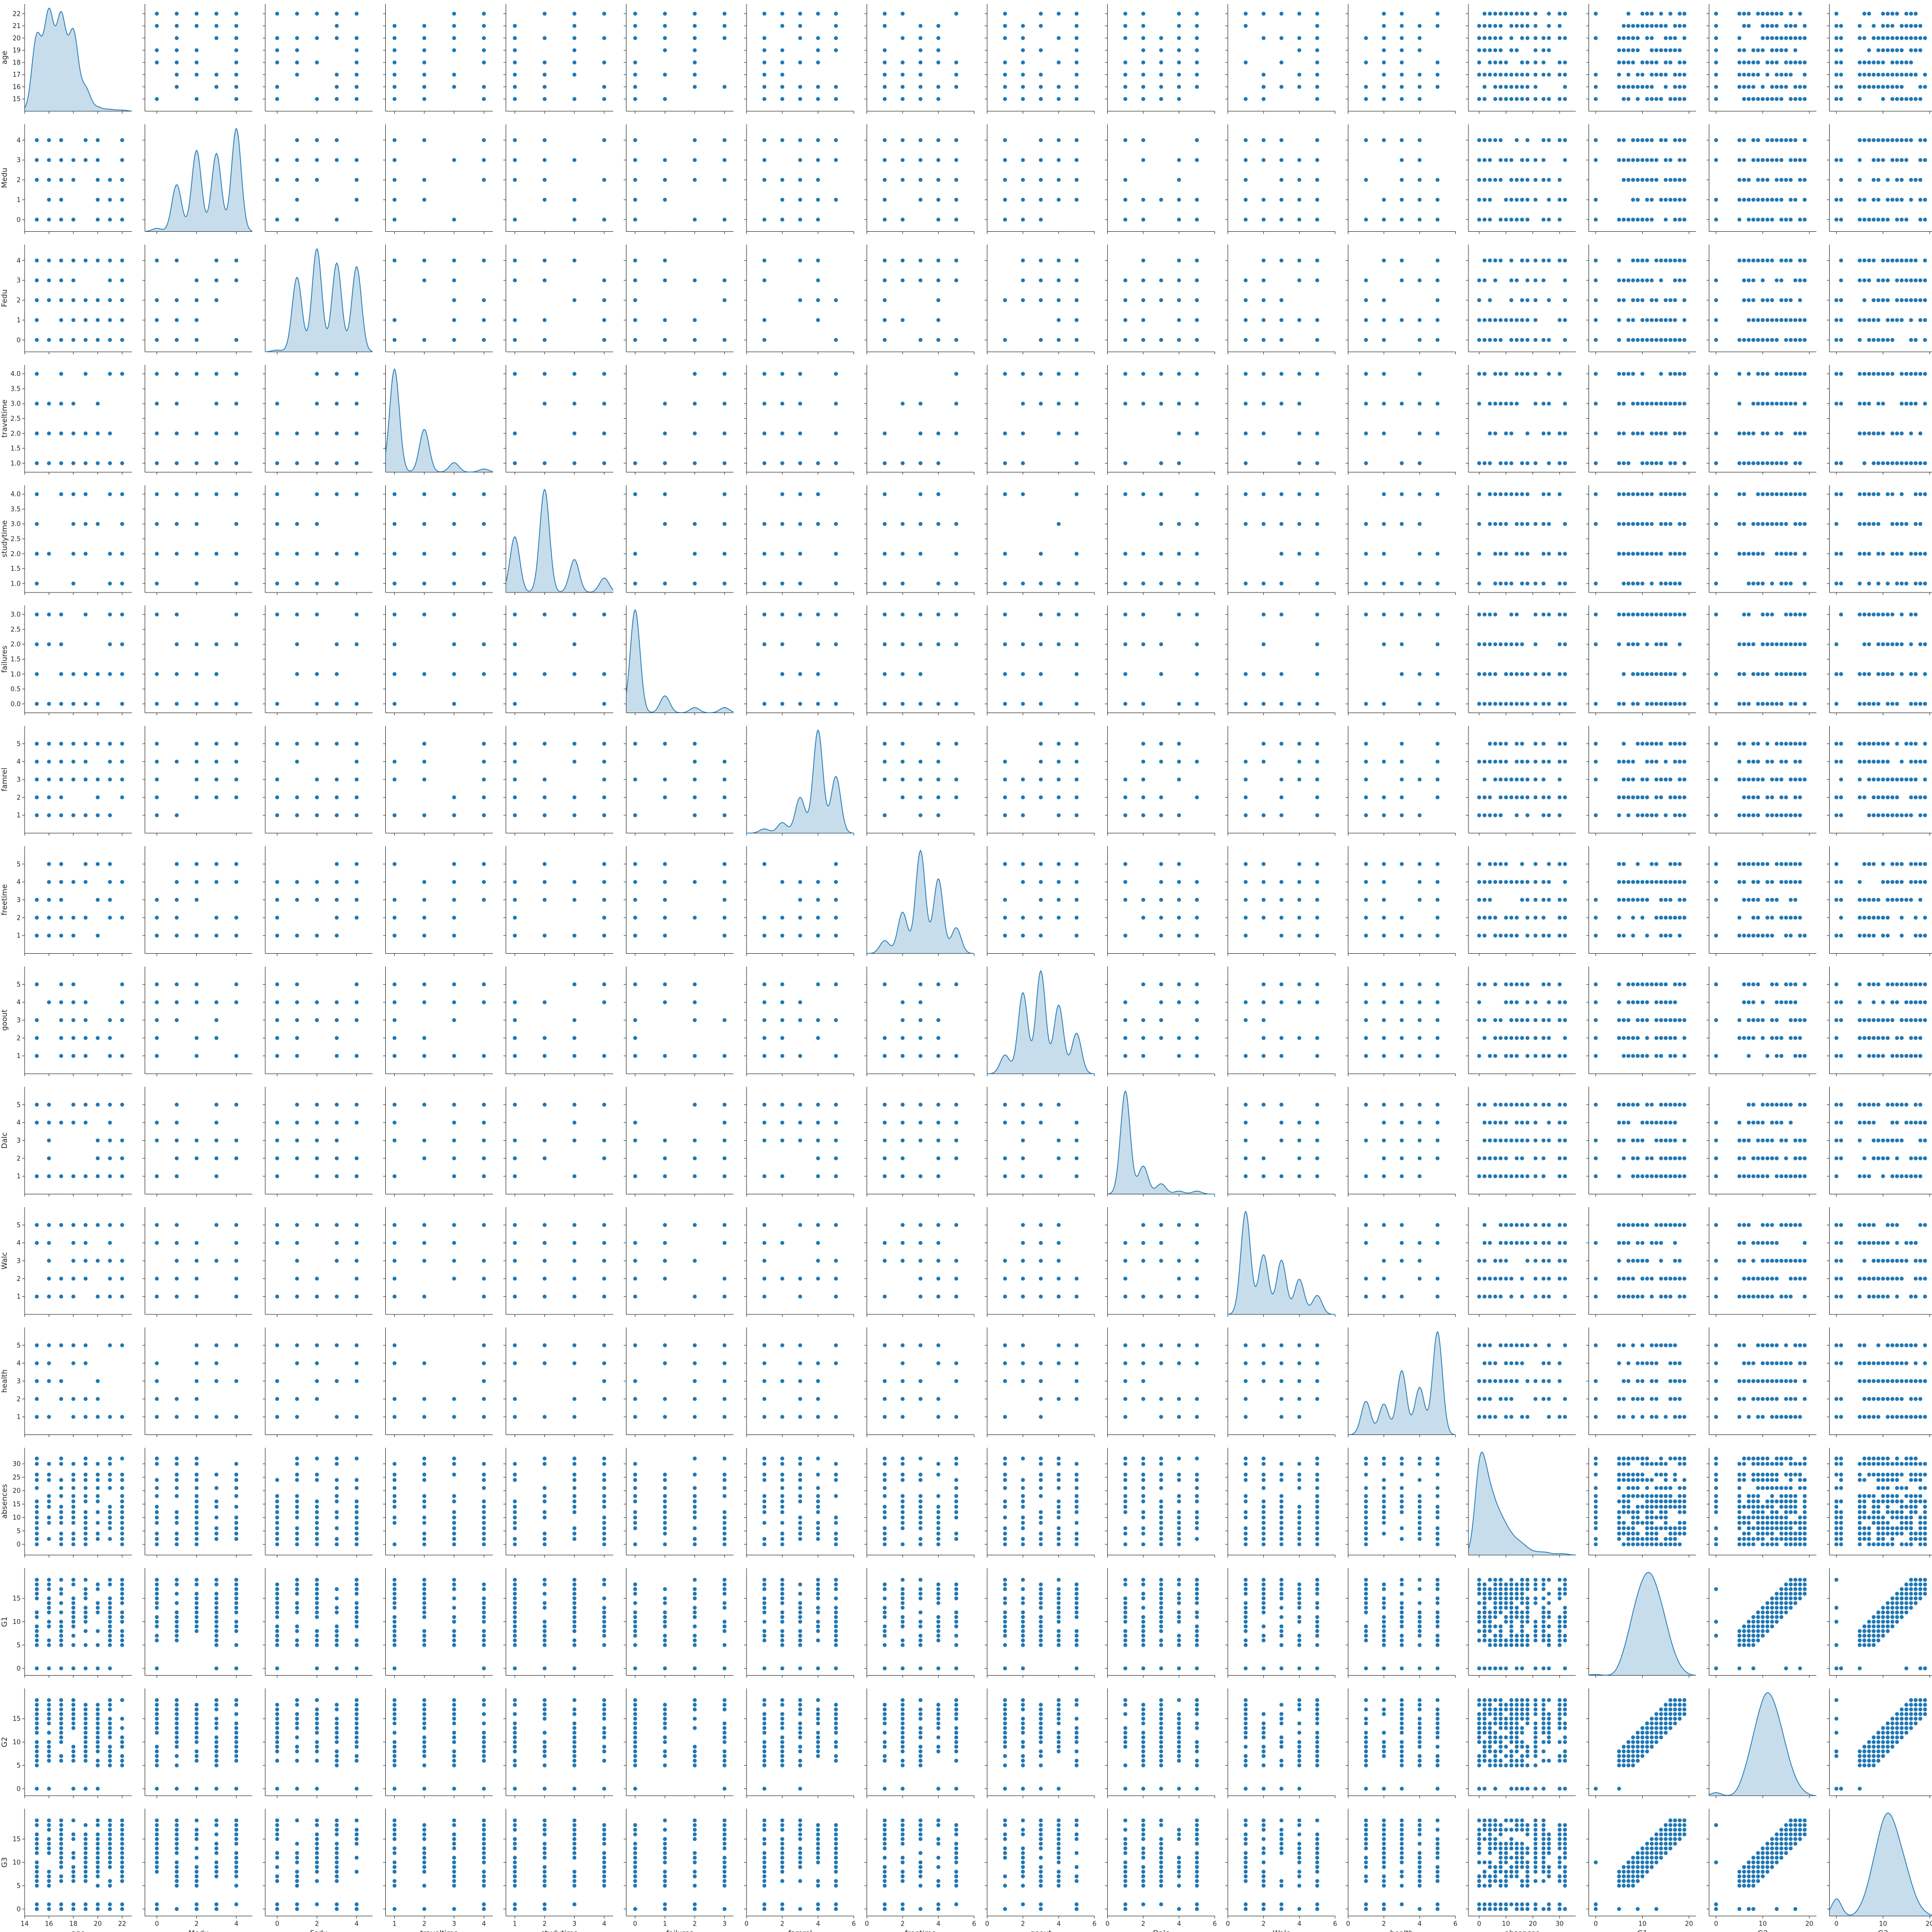 This screenshot has height=1932, width=1932. I want to click on panel-Fedu-vs-famrel, so click(799, 299).